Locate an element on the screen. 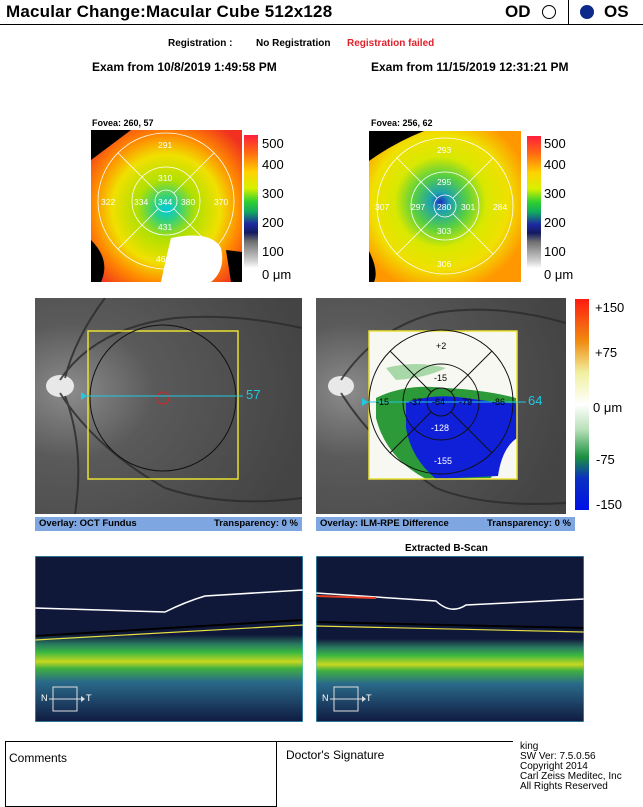 This screenshot has width=643, height=807. bscan-image-right is located at coordinates (450, 639).